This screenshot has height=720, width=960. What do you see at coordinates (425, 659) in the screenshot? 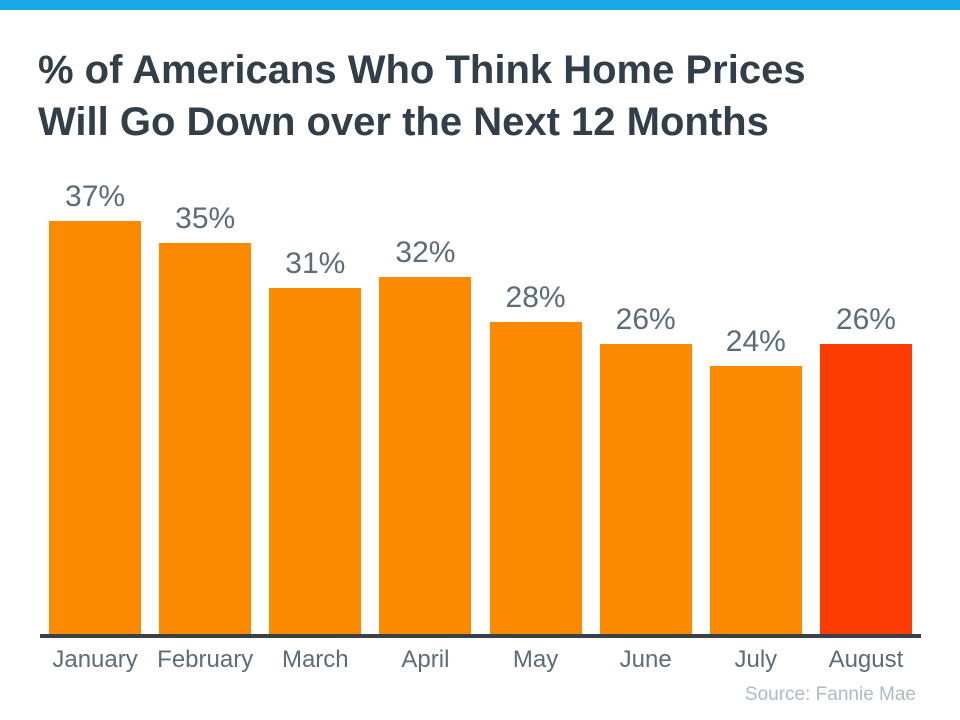
I see `x-axis-label: April` at bounding box center [425, 659].